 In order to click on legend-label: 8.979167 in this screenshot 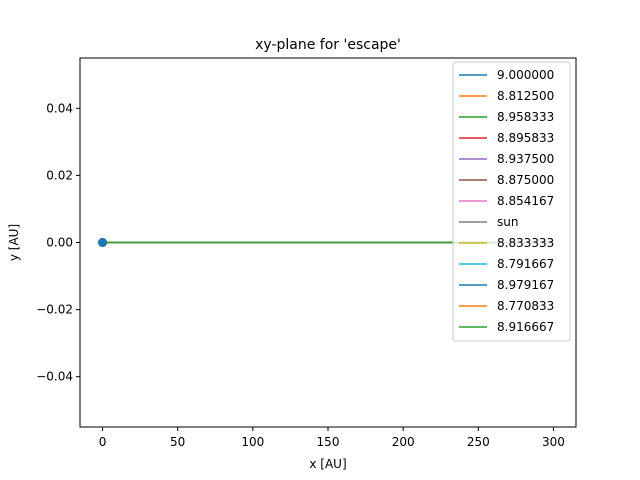, I will do `click(525, 285)`.